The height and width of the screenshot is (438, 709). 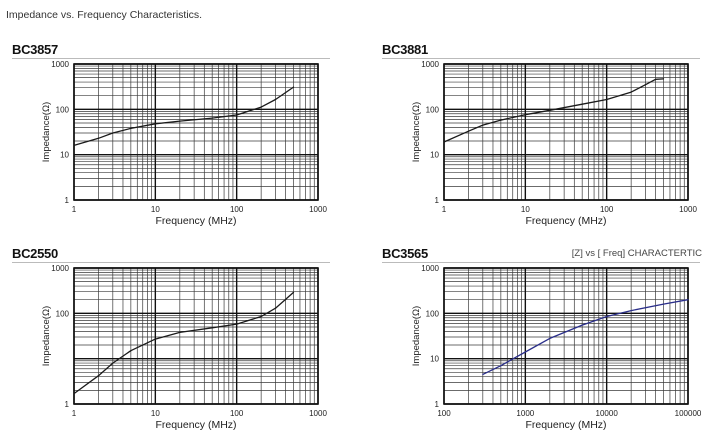 What do you see at coordinates (405, 253) in the screenshot?
I see `chart-title: BC3565` at bounding box center [405, 253].